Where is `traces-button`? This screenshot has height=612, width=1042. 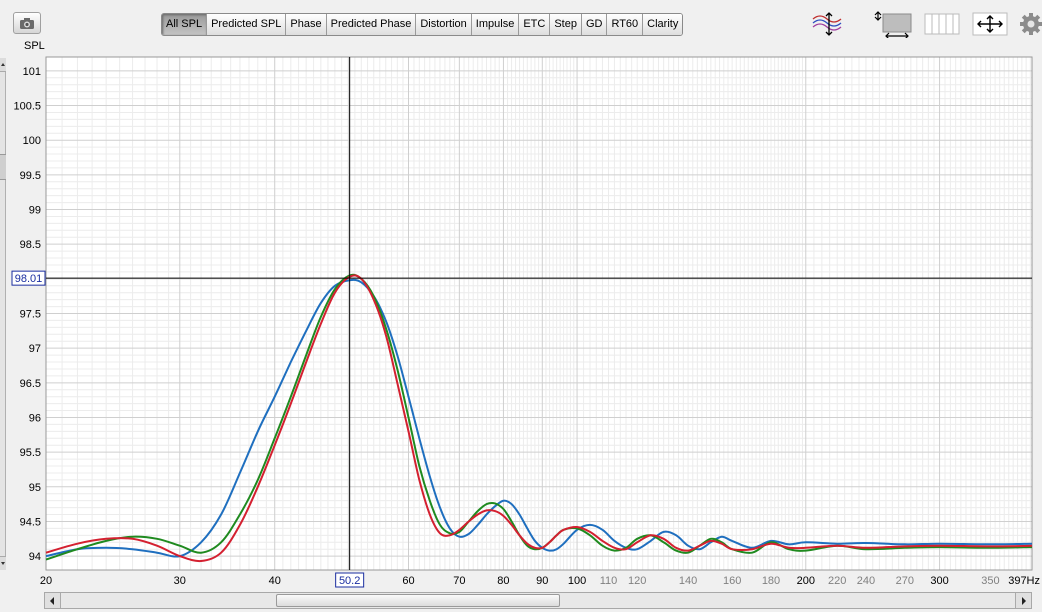
traces-button is located at coordinates (829, 24).